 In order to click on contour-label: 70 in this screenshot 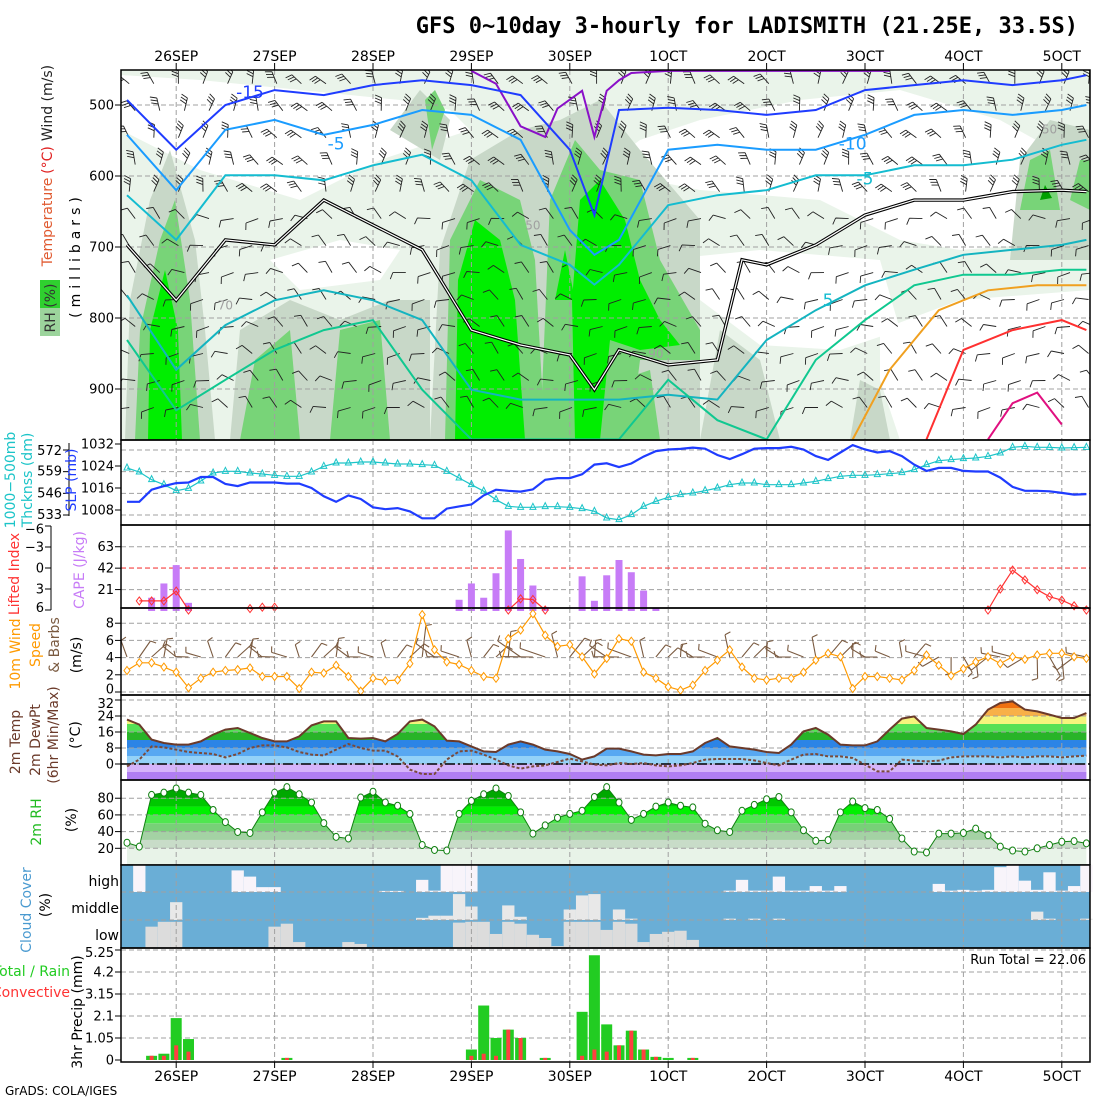, I will do `click(225, 305)`.